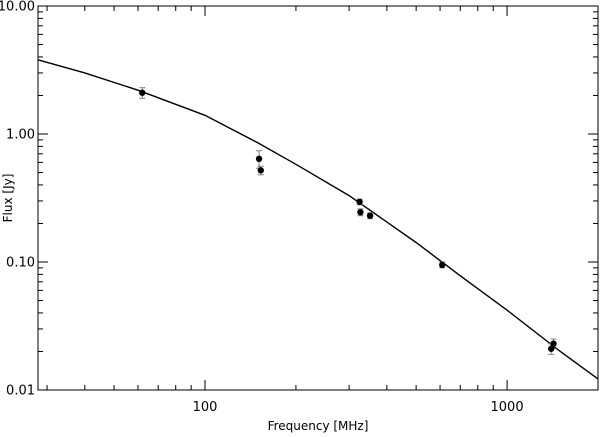  What do you see at coordinates (205, 407) in the screenshot?
I see `x-tick-label: 100` at bounding box center [205, 407].